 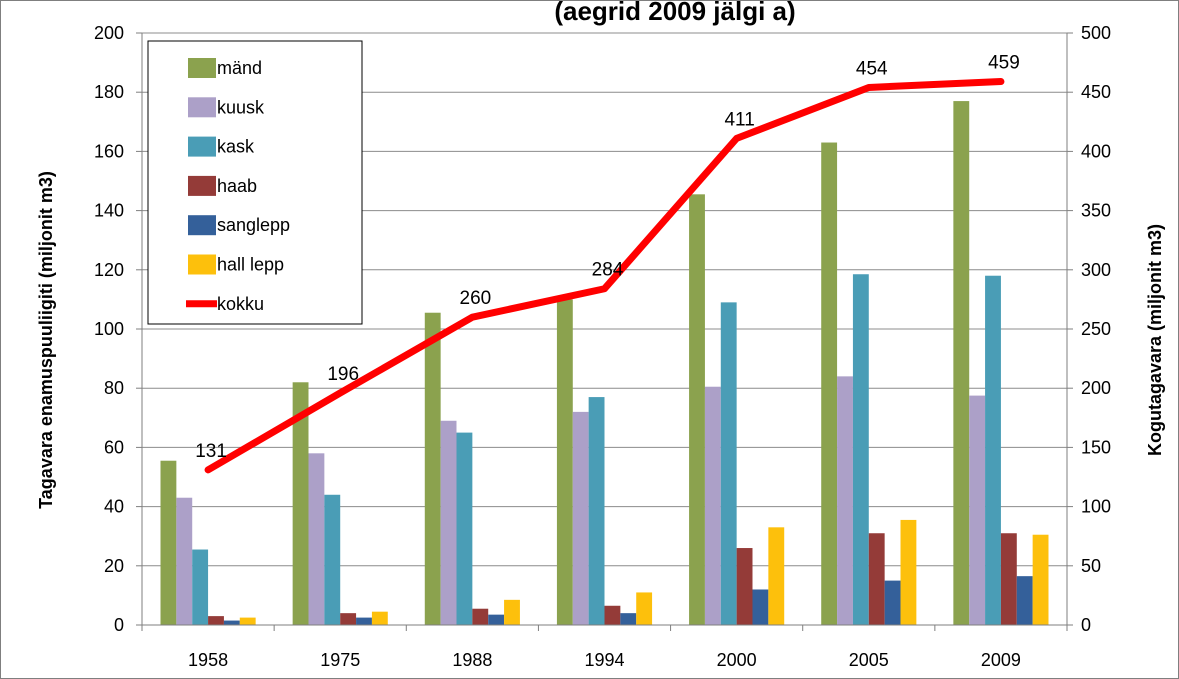 I want to click on right-tick-label: 150, so click(x=1096, y=447).